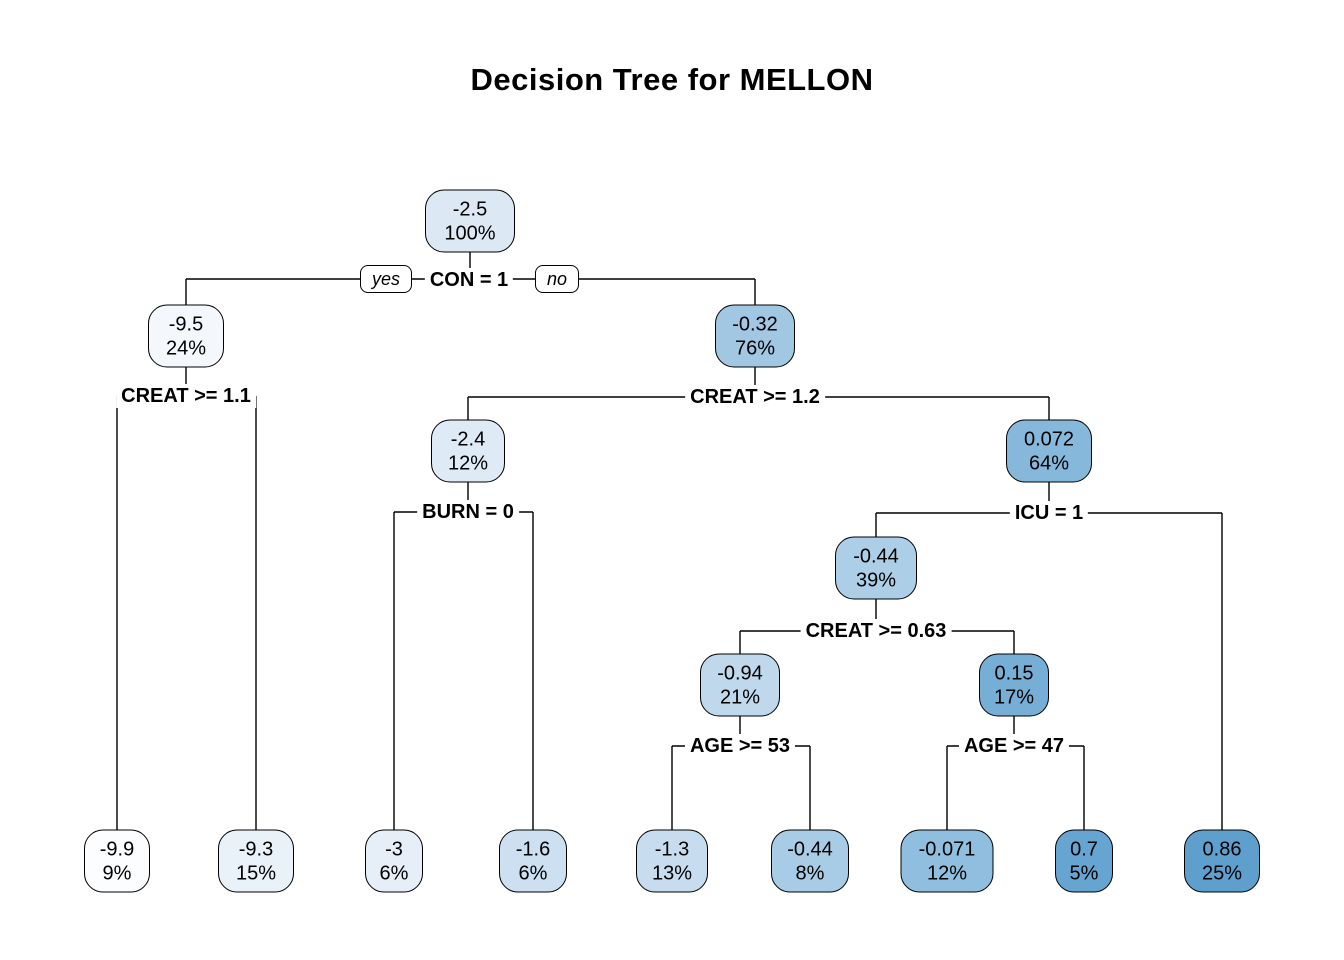 The width and height of the screenshot is (1344, 960). I want to click on tree-node-leaf-3: -3 6%, so click(394, 861).